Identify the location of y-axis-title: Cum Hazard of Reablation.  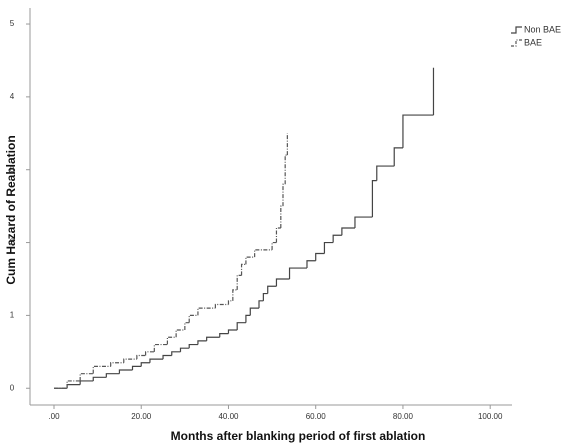
(11, 209).